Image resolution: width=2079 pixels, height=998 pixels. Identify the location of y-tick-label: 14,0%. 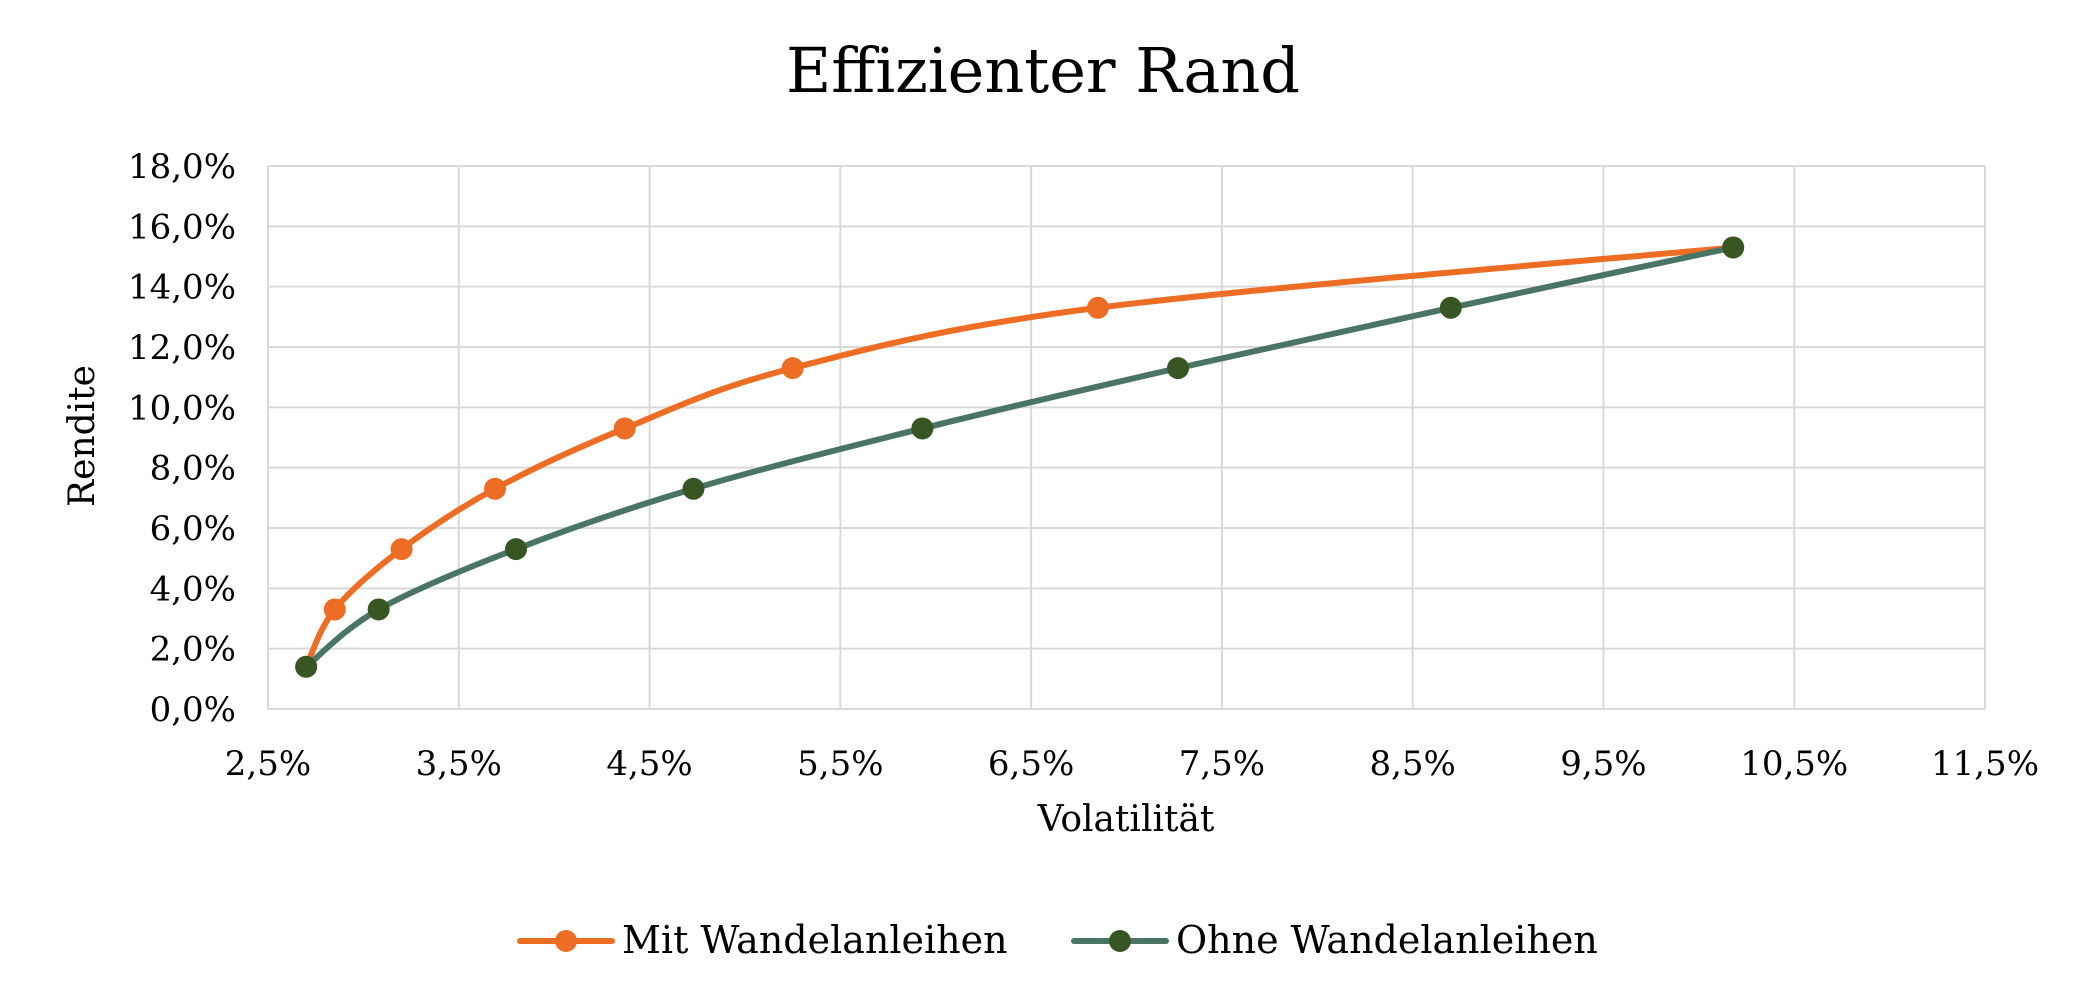
(182, 288).